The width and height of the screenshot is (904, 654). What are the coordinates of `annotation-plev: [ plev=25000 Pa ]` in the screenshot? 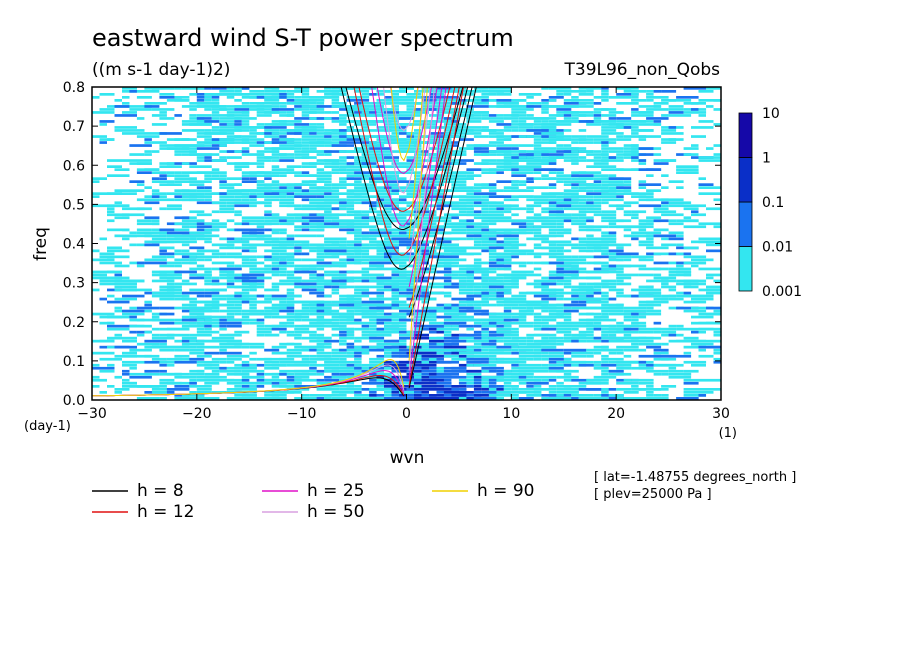 It's located at (653, 494).